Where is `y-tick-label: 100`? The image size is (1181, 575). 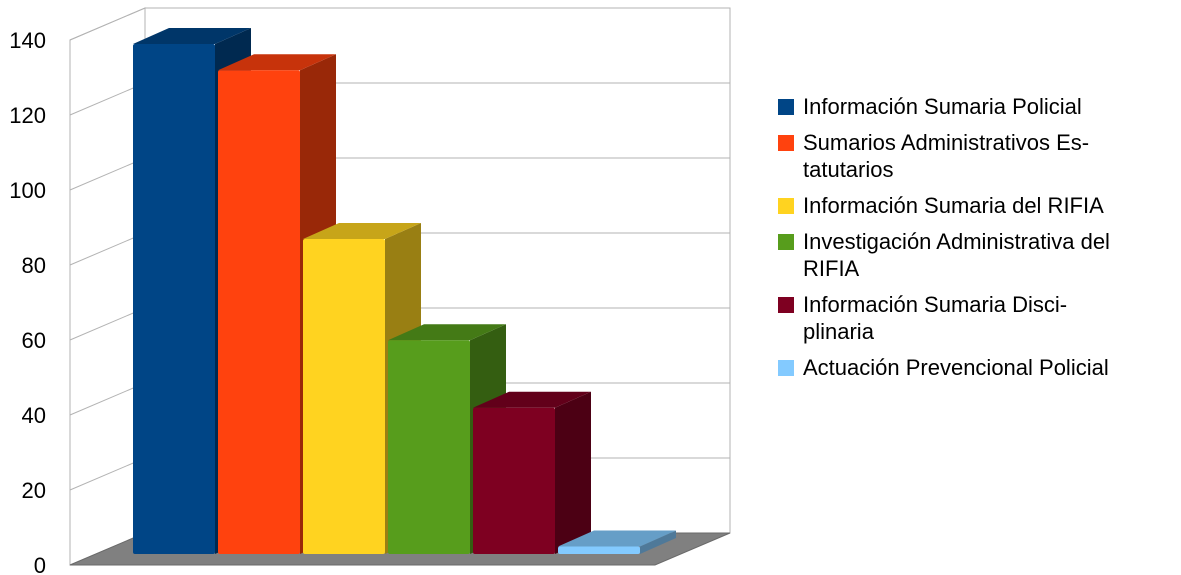 y-tick-label: 100 is located at coordinates (27, 190).